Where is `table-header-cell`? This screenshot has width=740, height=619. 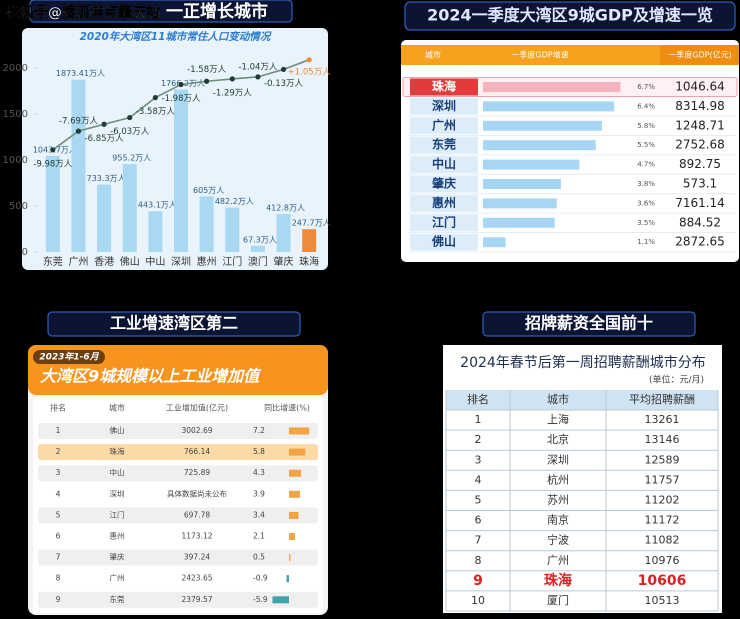
table-header-cell is located at coordinates (699, 55).